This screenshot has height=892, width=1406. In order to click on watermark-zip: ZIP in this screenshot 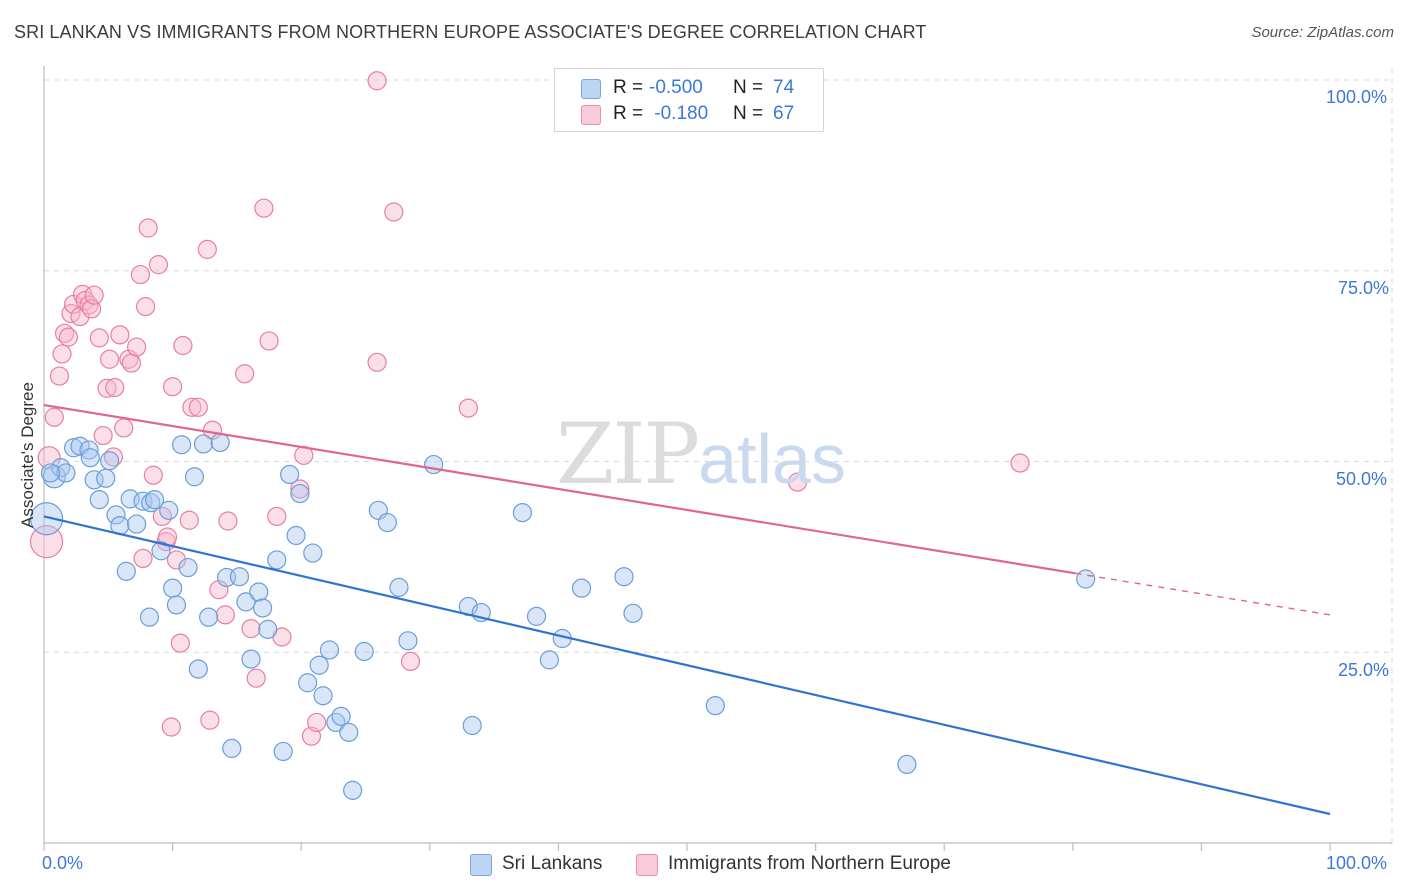, I will do `click(628, 454)`.